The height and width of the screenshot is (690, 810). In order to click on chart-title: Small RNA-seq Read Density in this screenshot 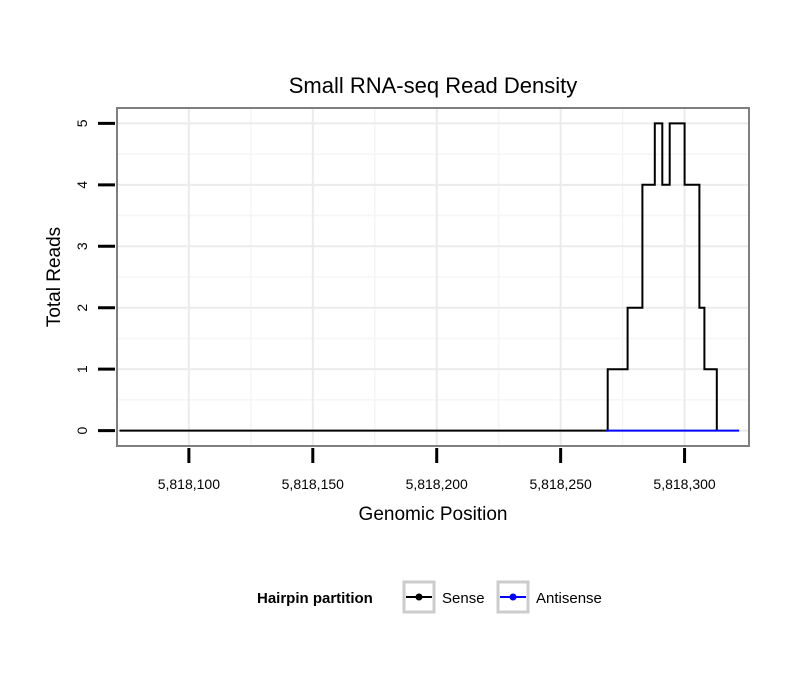, I will do `click(433, 85)`.